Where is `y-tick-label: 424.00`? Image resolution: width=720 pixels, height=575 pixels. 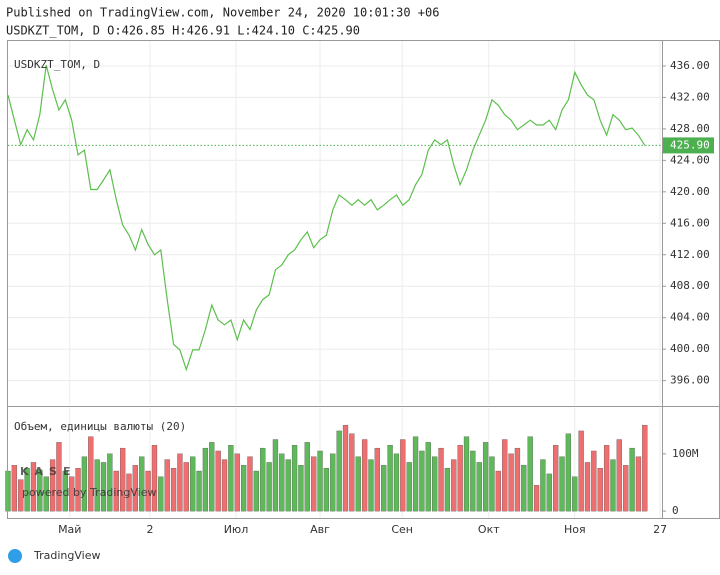
y-tick-label: 424.00 is located at coordinates (690, 159).